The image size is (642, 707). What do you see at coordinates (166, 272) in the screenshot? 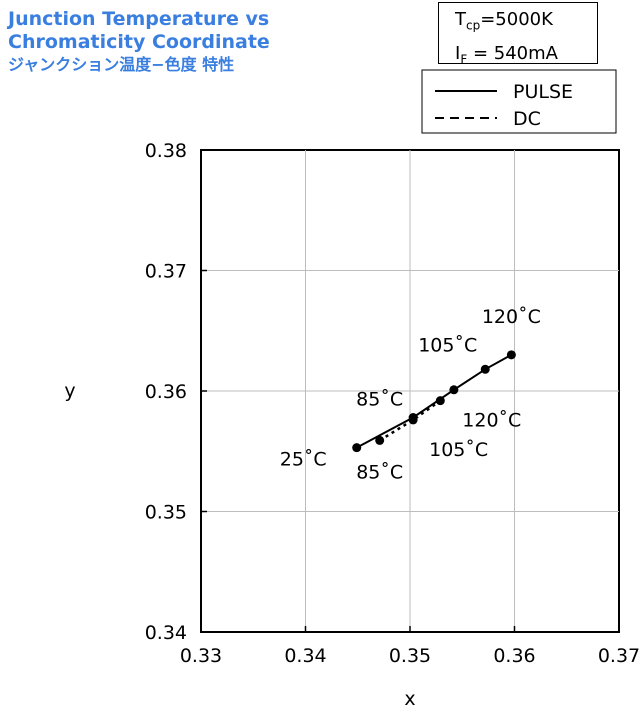
I see `y-tick-label: 0.37` at bounding box center [166, 272].